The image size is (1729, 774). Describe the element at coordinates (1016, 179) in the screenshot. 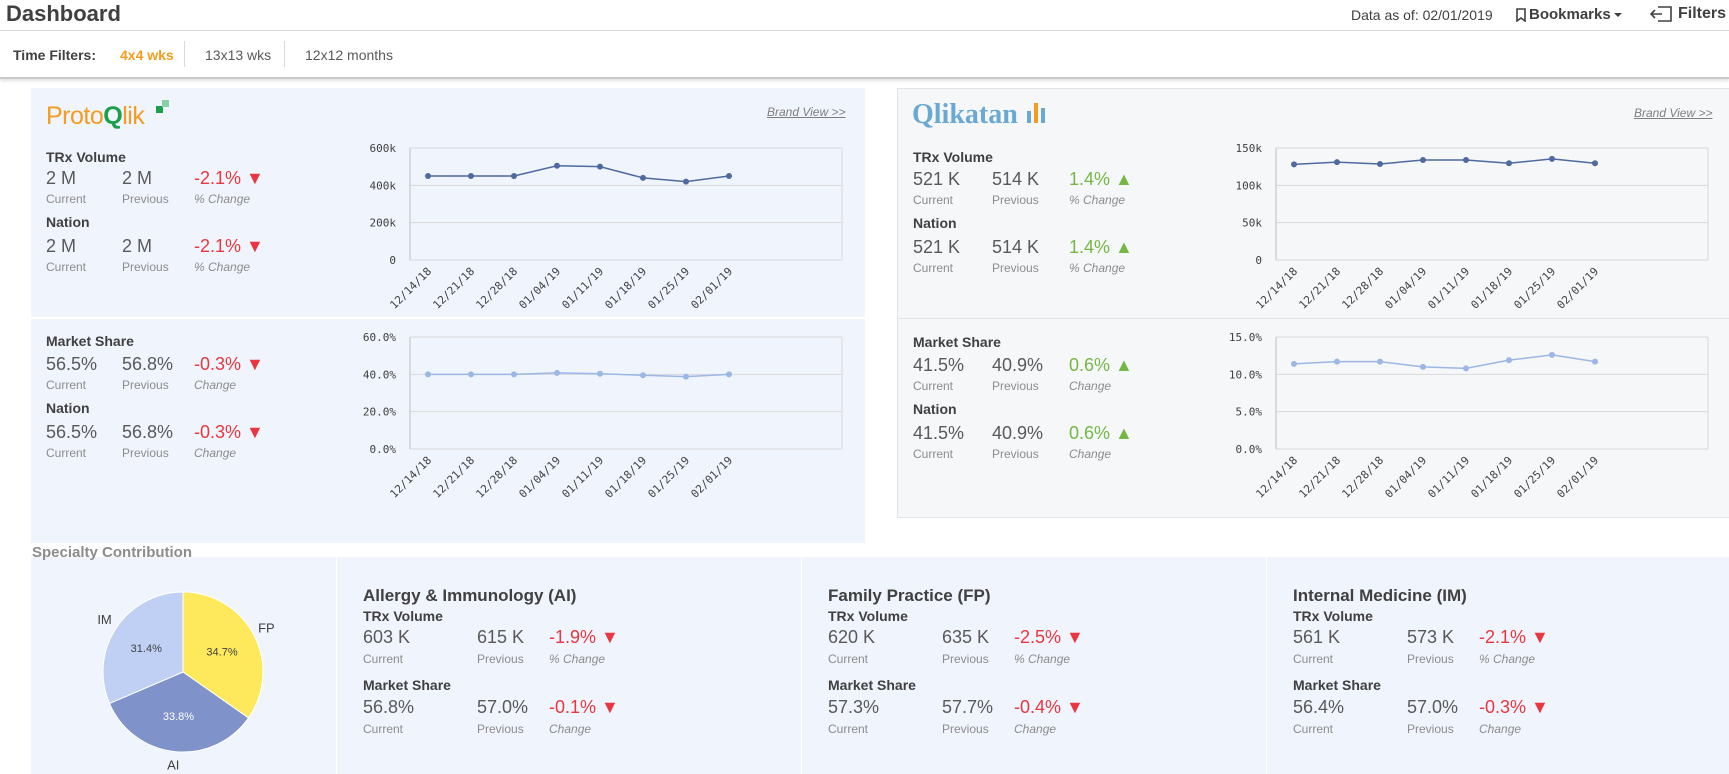

I see `trx-previous-value: 514 K` at that location.